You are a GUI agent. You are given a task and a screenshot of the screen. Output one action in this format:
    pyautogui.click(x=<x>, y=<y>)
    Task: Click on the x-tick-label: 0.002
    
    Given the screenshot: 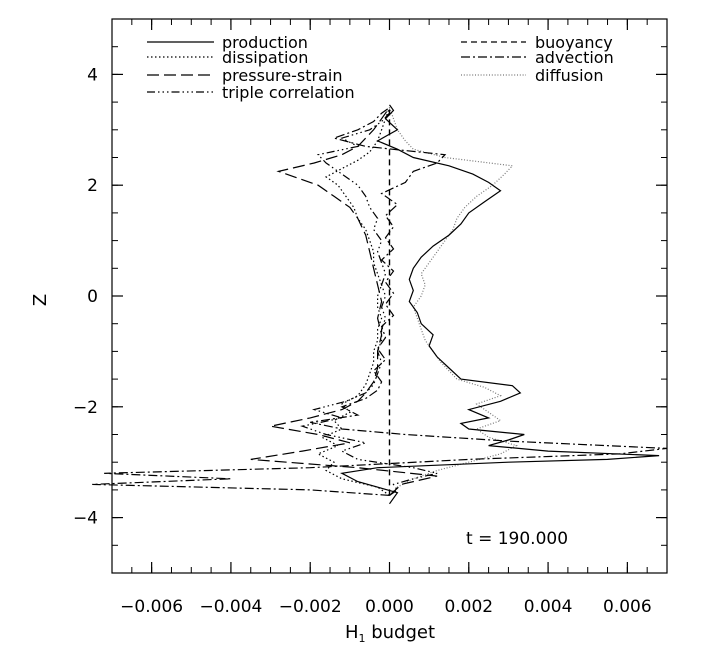 What is the action you would take?
    pyautogui.click(x=468, y=607)
    